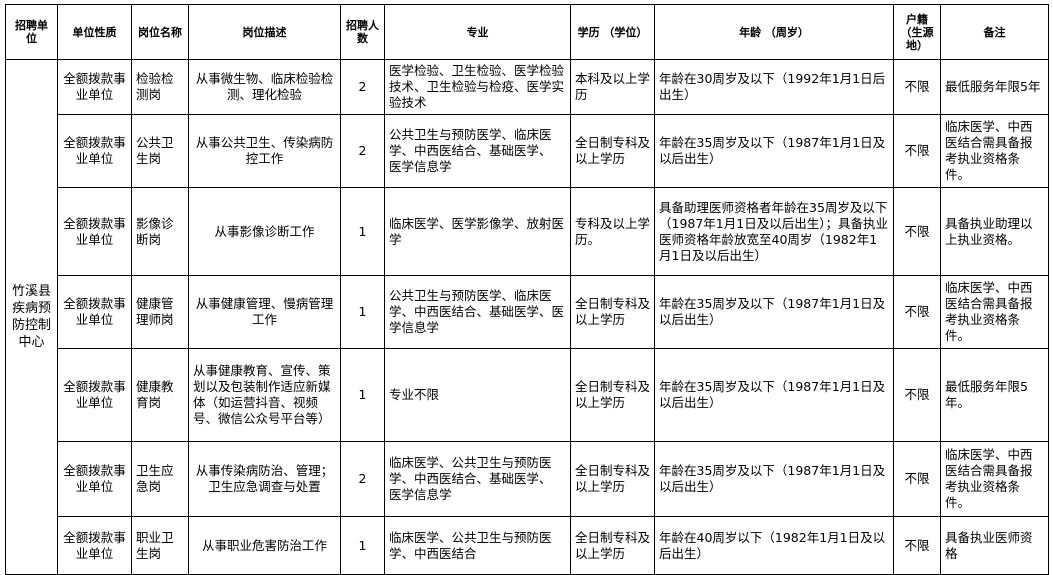 This screenshot has width=1053, height=575. Describe the element at coordinates (160, 479) in the screenshot. I see `position-name: 卫生应急岗` at that location.